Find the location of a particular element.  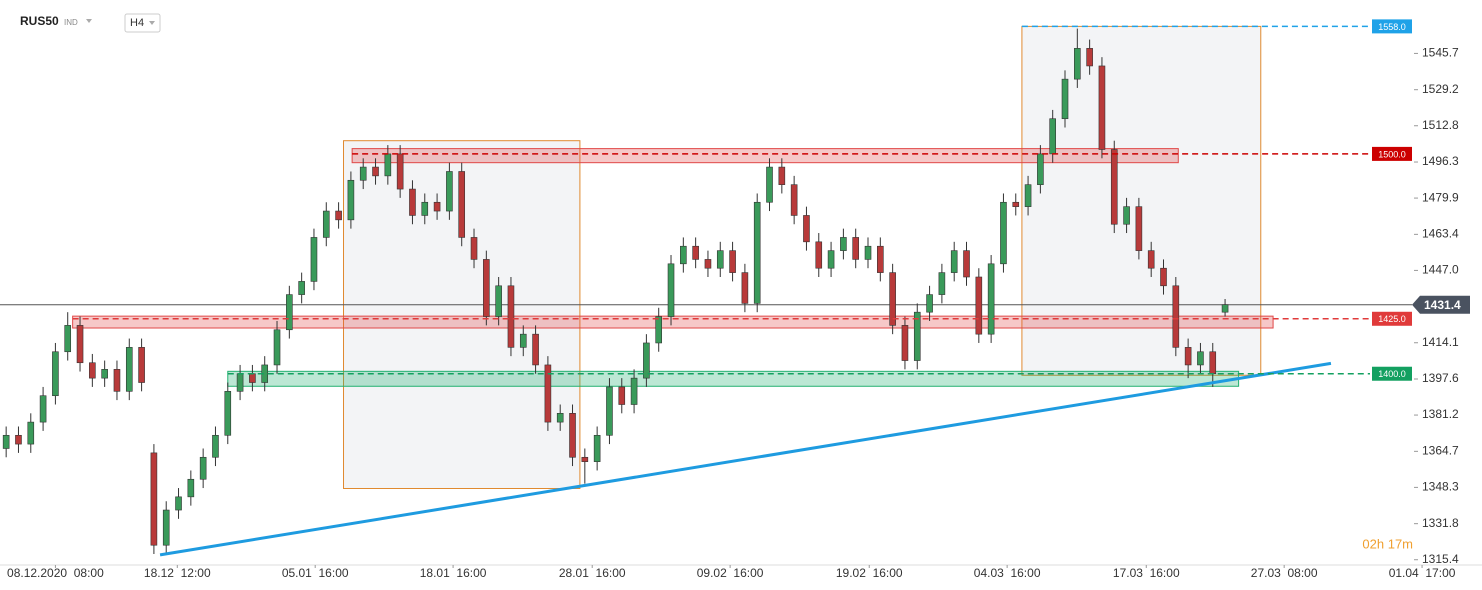

y-tick-label: 1381.2 is located at coordinates (1440, 414).